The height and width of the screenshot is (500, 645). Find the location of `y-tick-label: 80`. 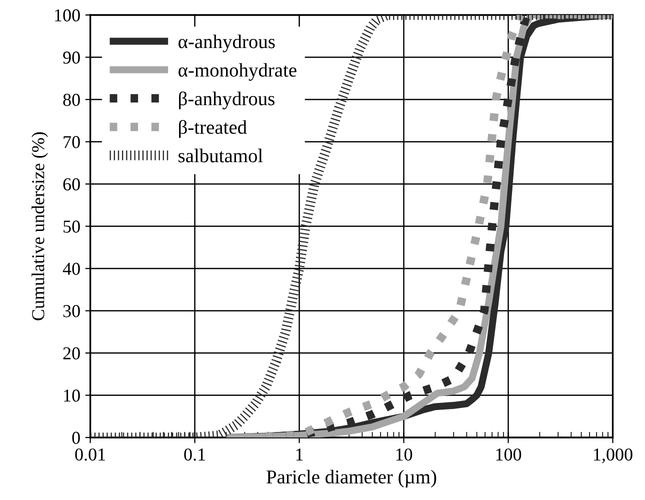

y-tick-label: 80 is located at coordinates (71, 100).